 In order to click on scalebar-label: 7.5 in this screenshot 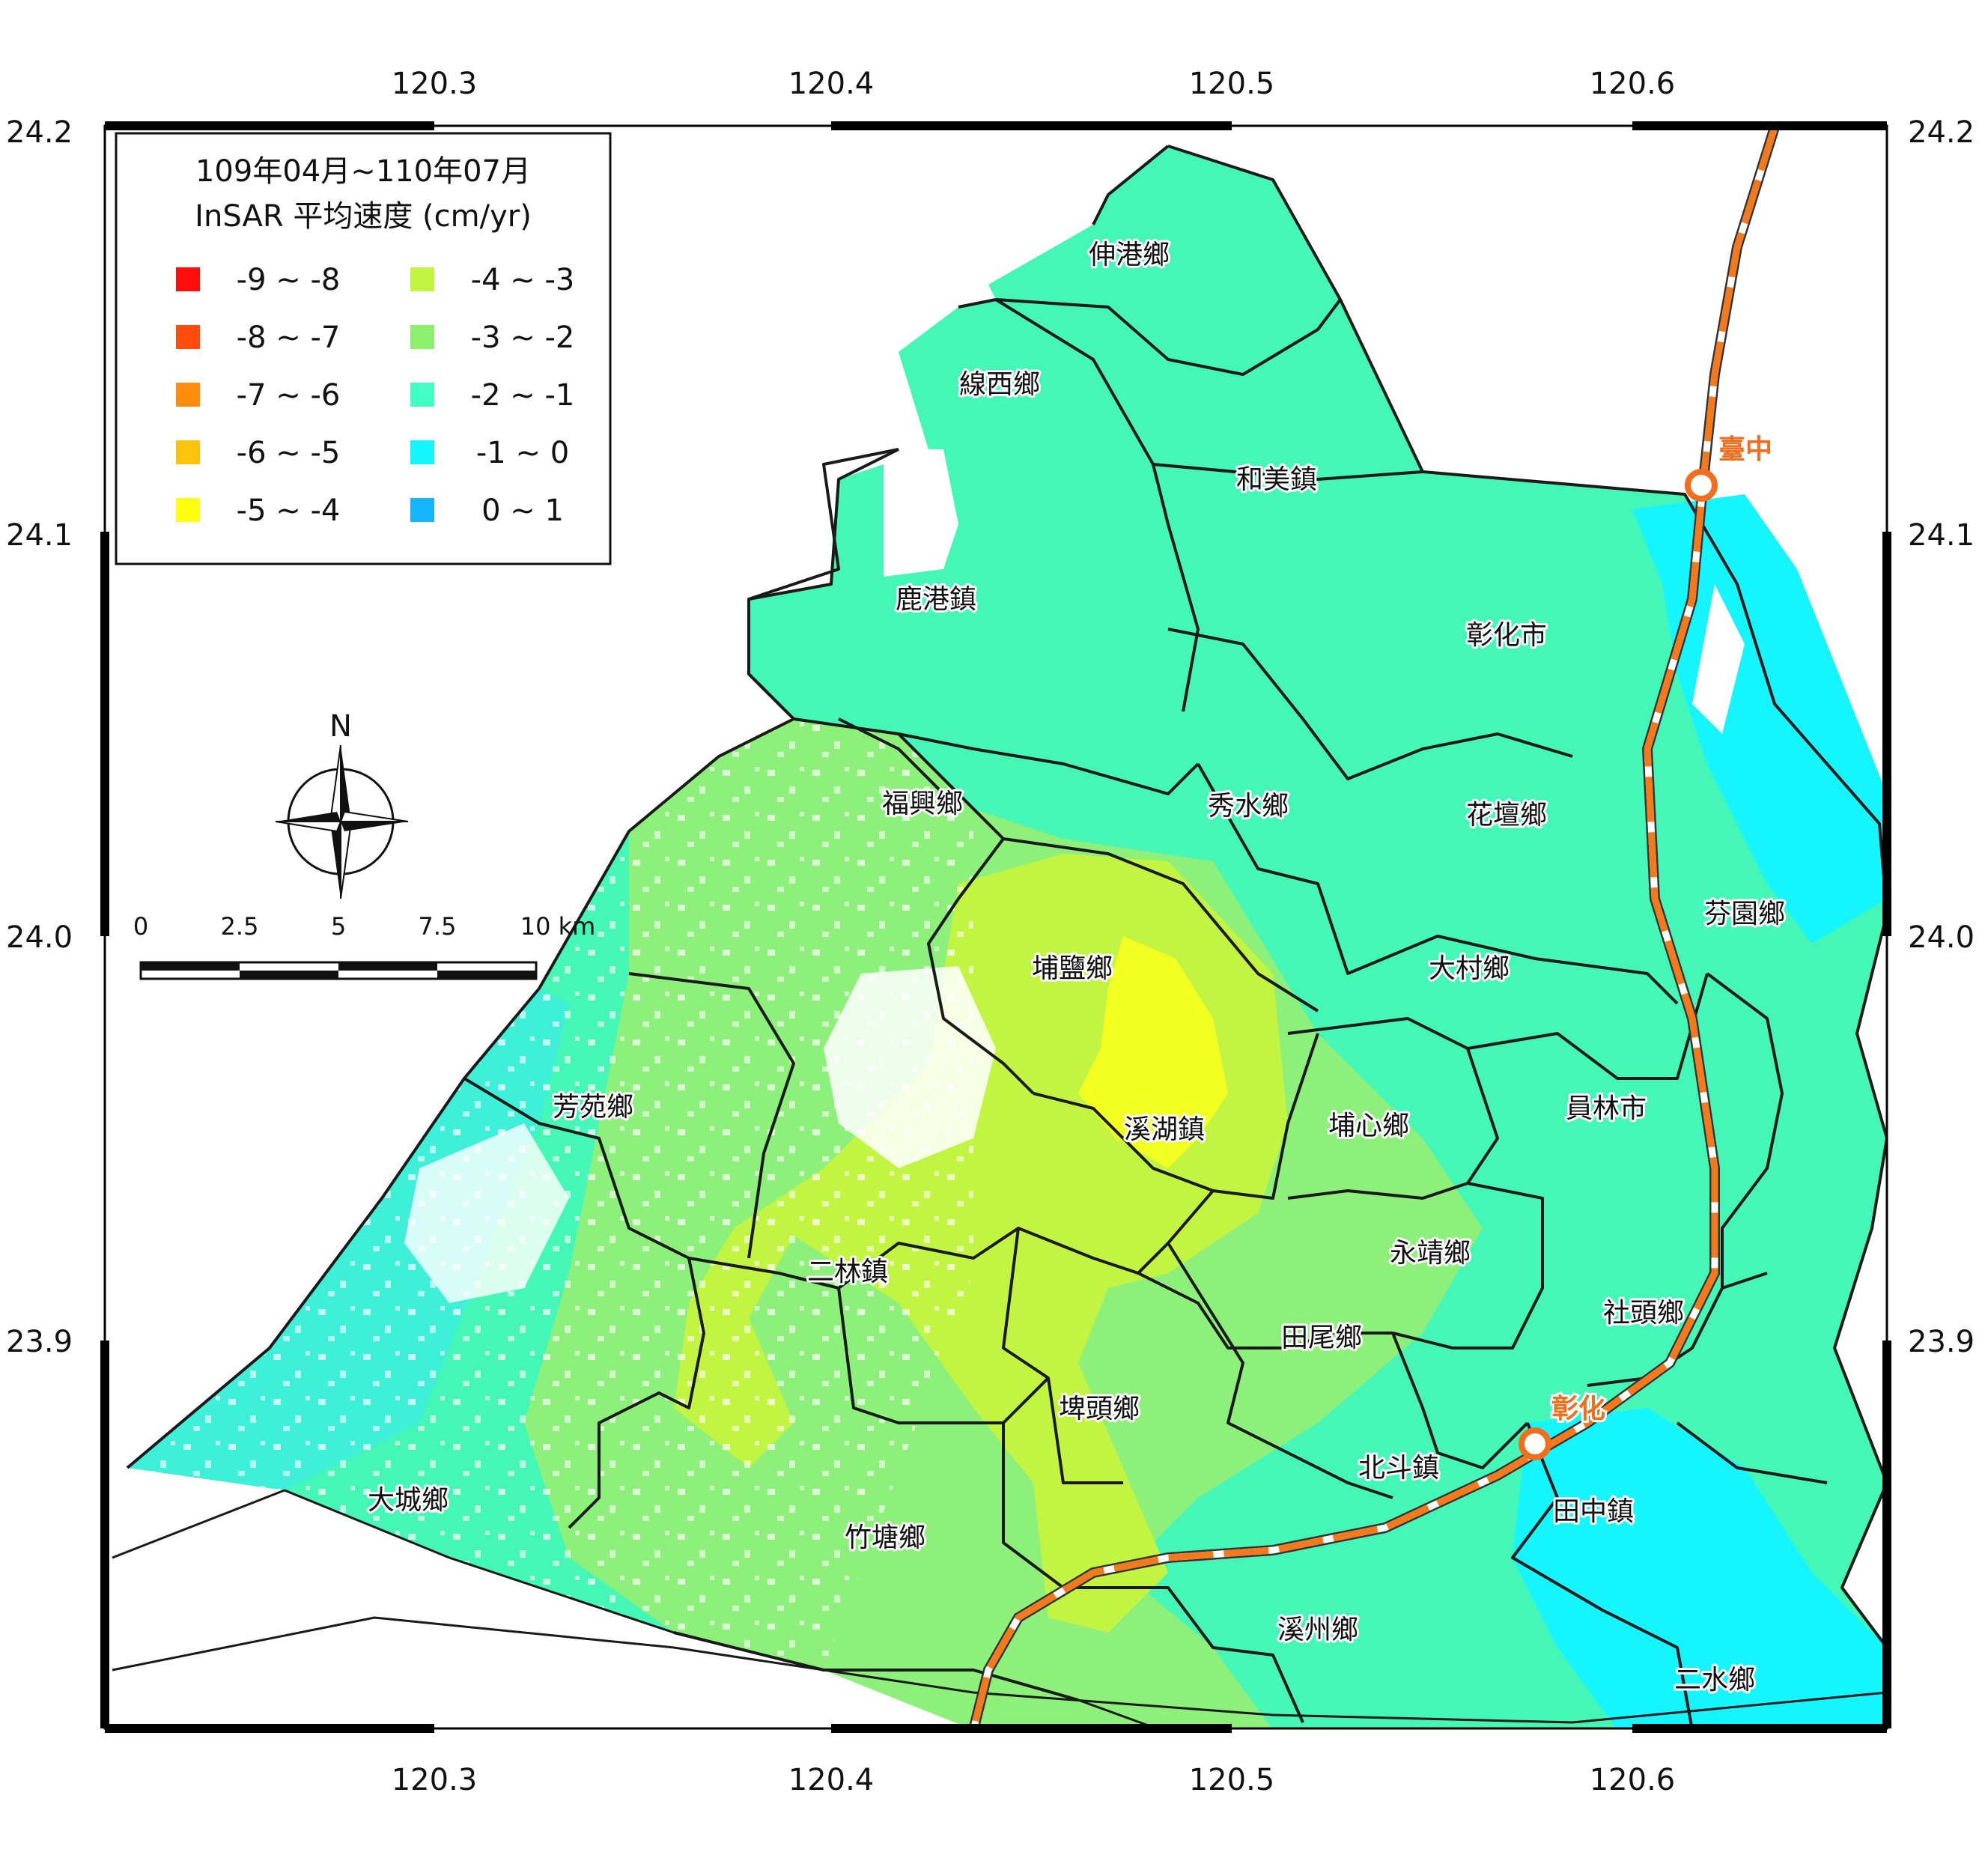, I will do `click(438, 926)`.